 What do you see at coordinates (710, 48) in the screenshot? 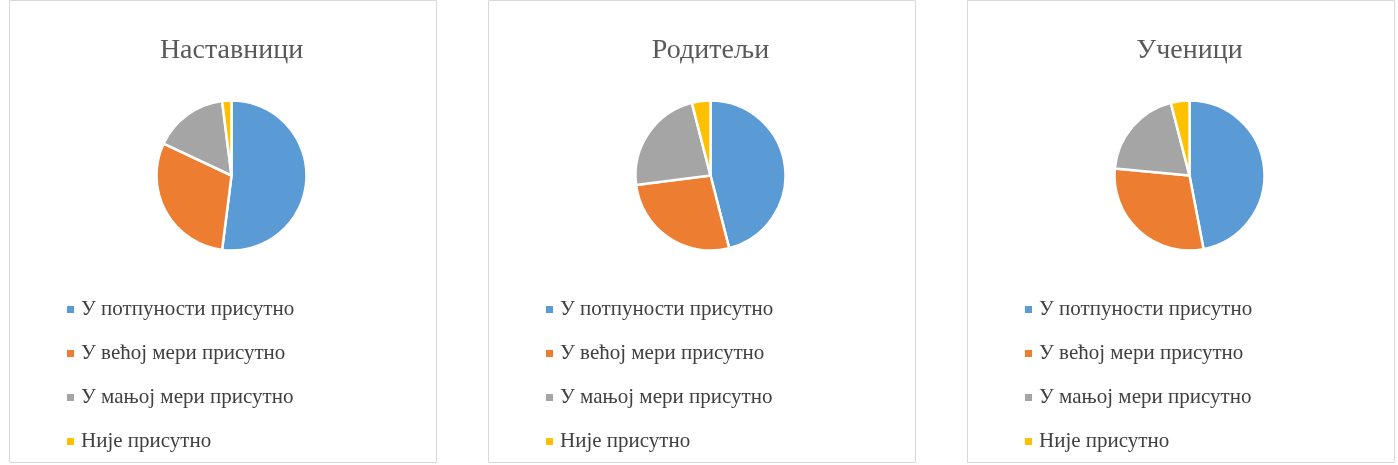
I see `chart-title: Родитељи` at bounding box center [710, 48].